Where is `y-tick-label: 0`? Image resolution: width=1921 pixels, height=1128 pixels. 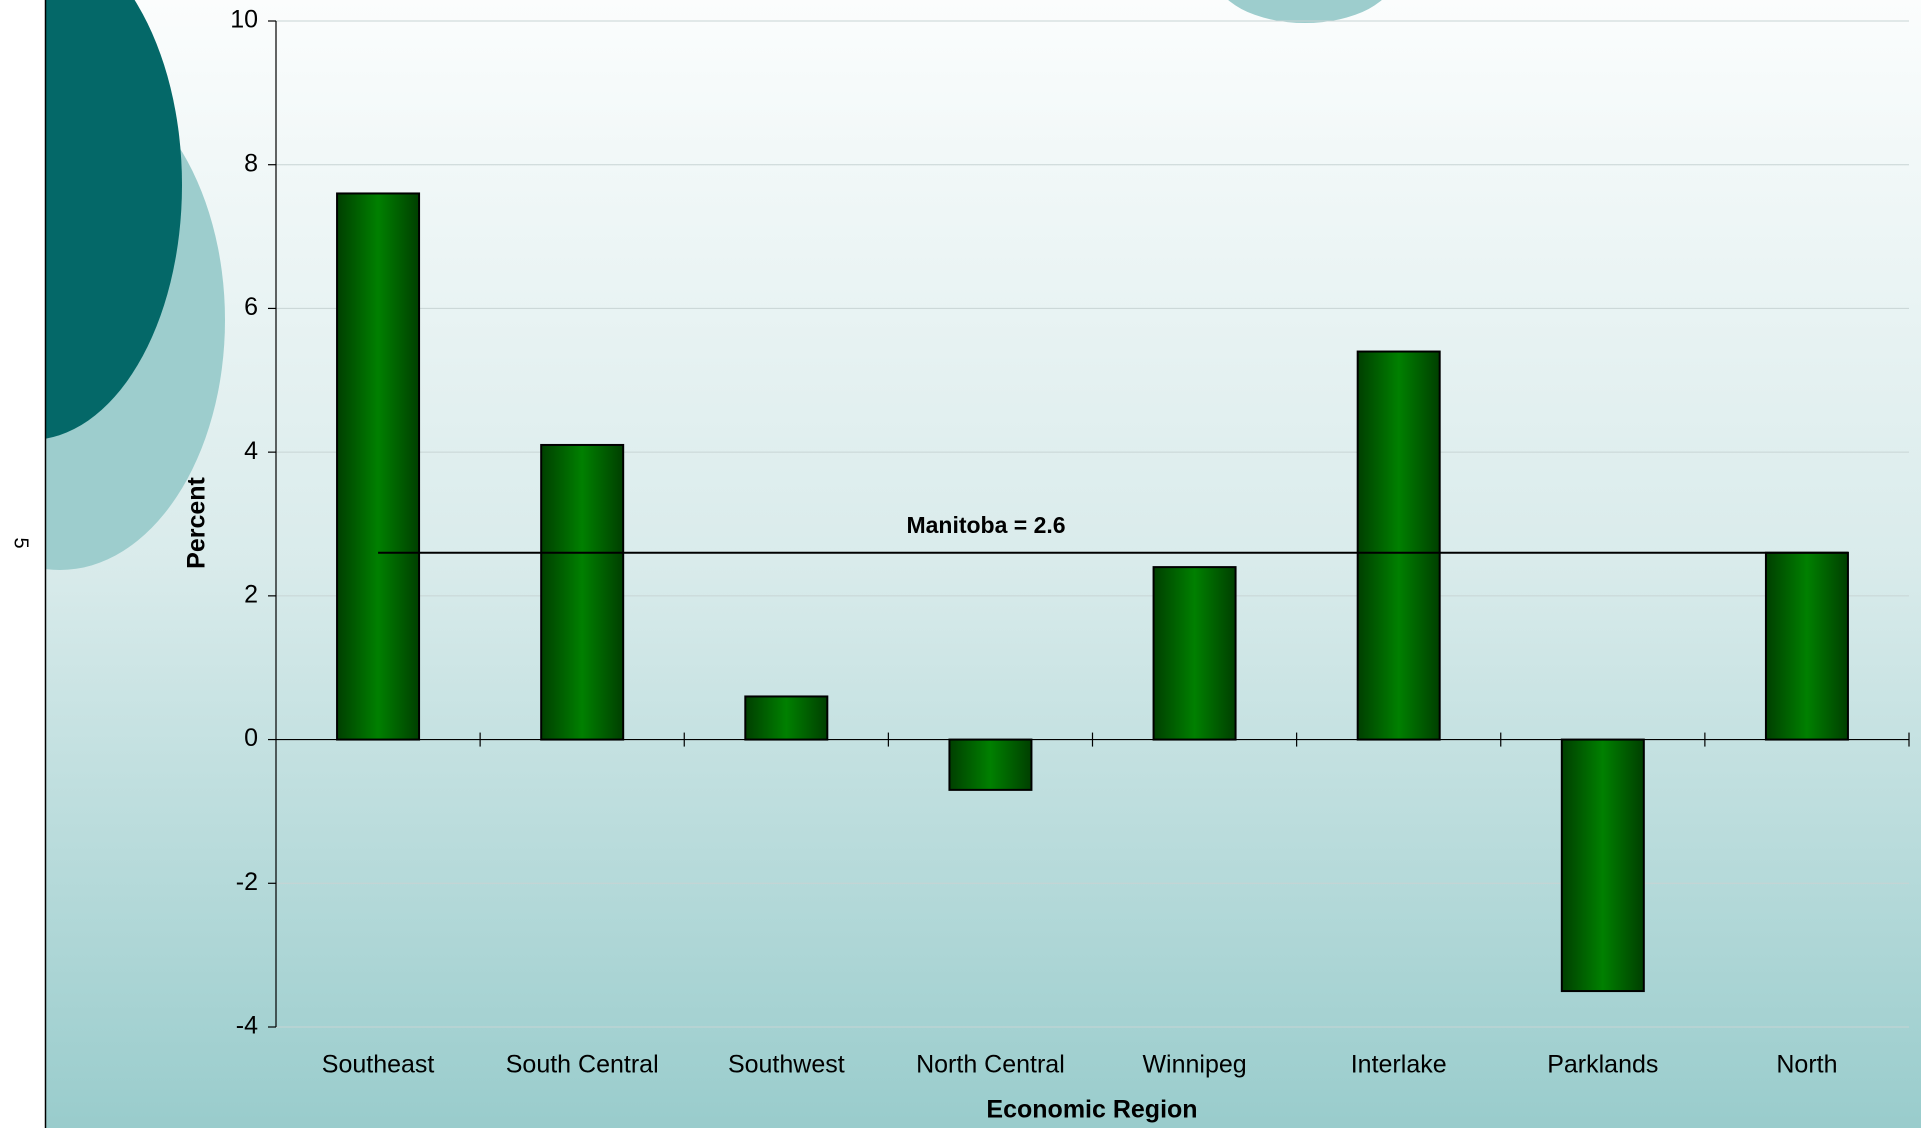
y-tick-label: 0 is located at coordinates (251, 738).